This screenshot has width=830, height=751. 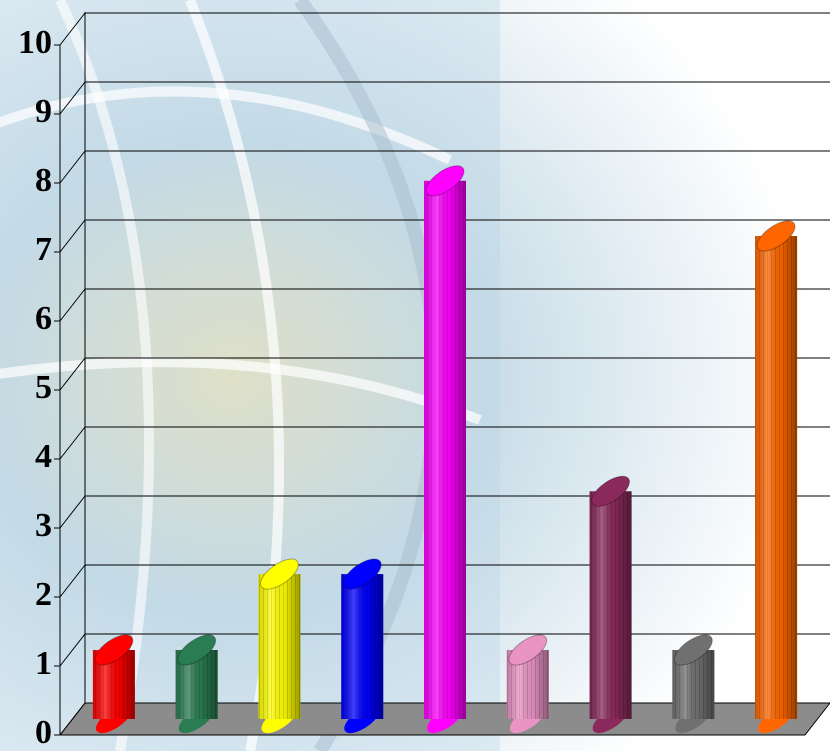 What do you see at coordinates (43, 387) in the screenshot?
I see `y-tick-label: 5` at bounding box center [43, 387].